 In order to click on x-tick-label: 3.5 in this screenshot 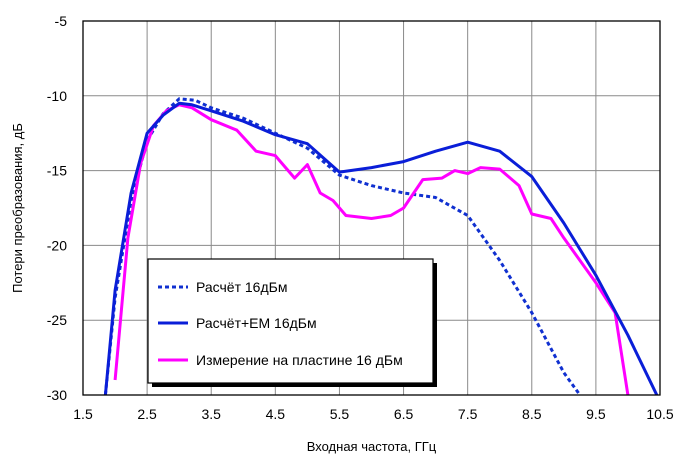, I will do `click(211, 414)`.